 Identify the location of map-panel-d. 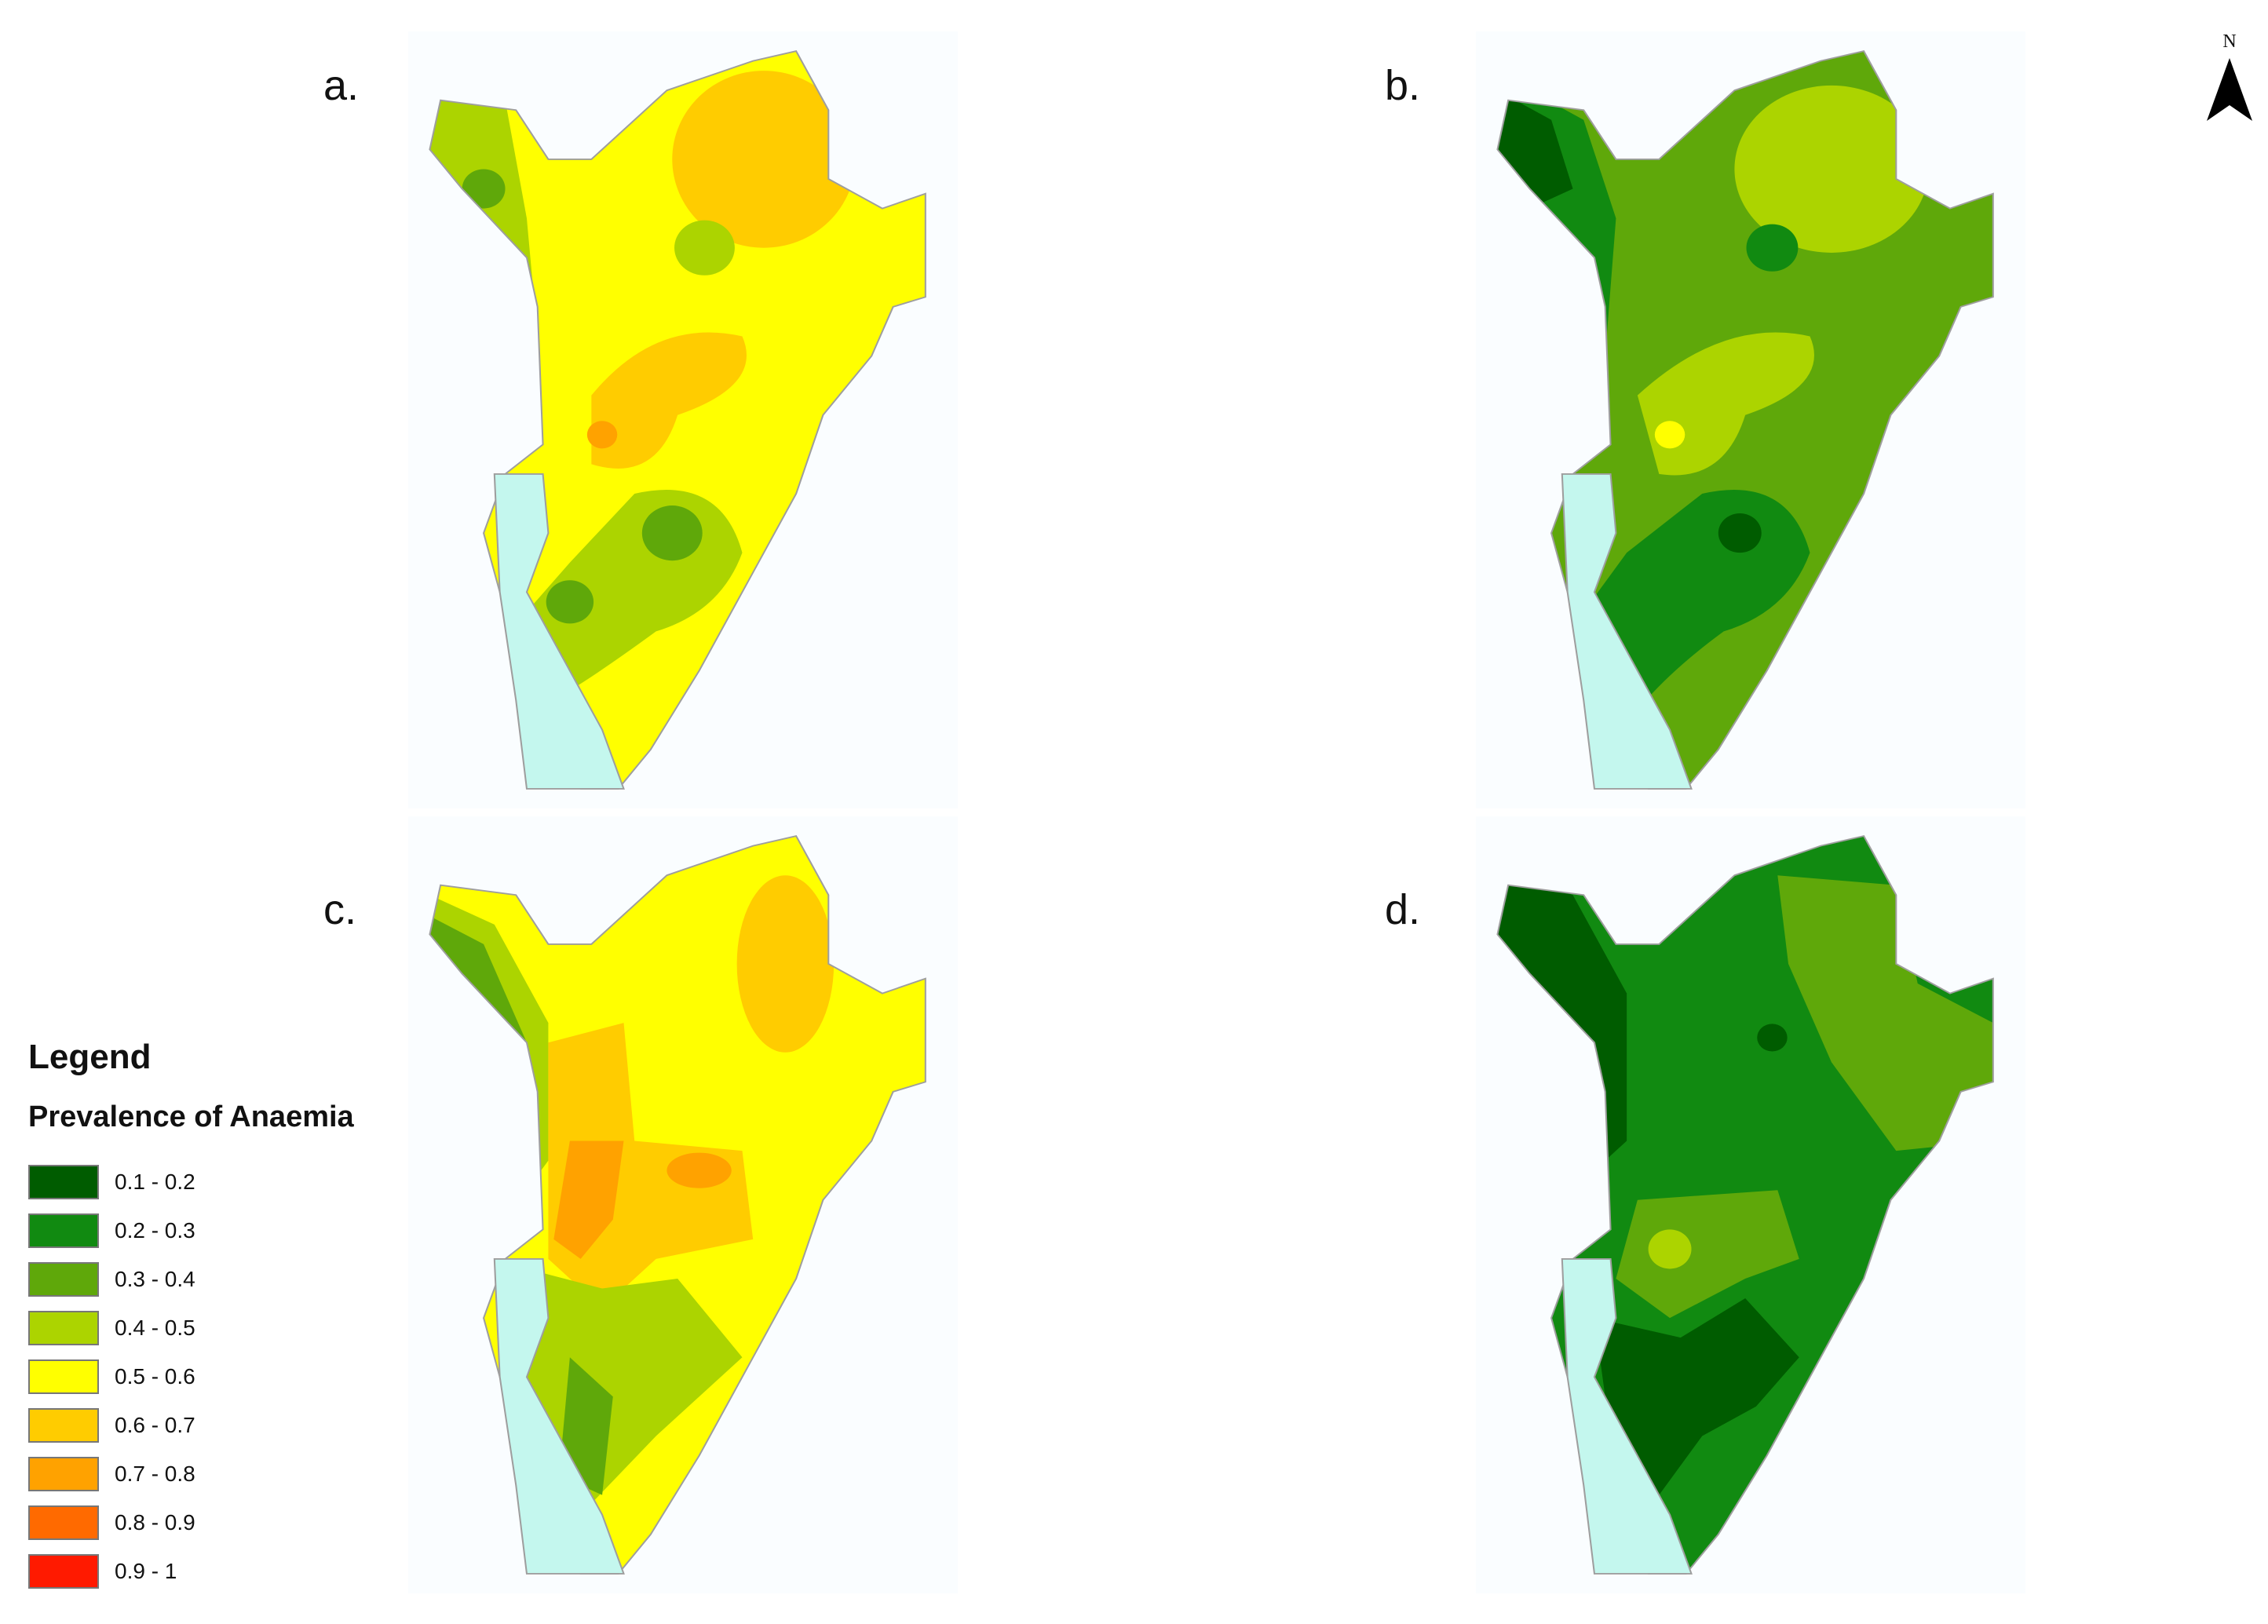
(1750, 1205).